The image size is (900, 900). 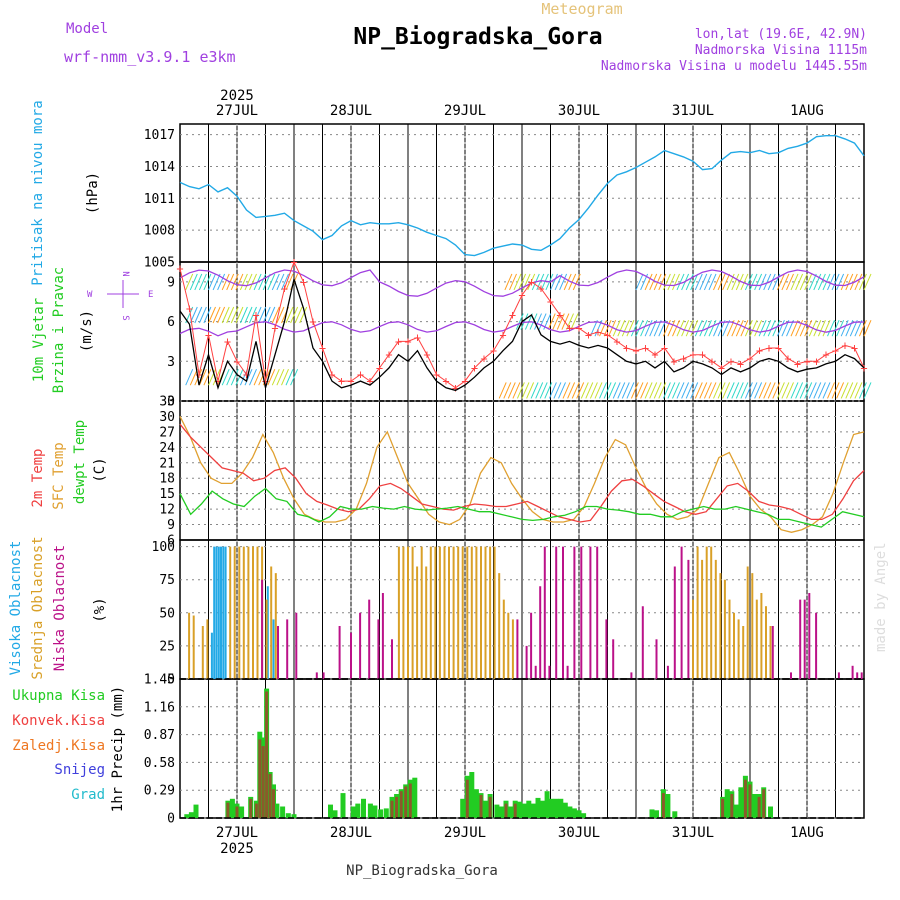 What do you see at coordinates (159, 231) in the screenshot?
I see `y-tick-label: 1008` at bounding box center [159, 231].